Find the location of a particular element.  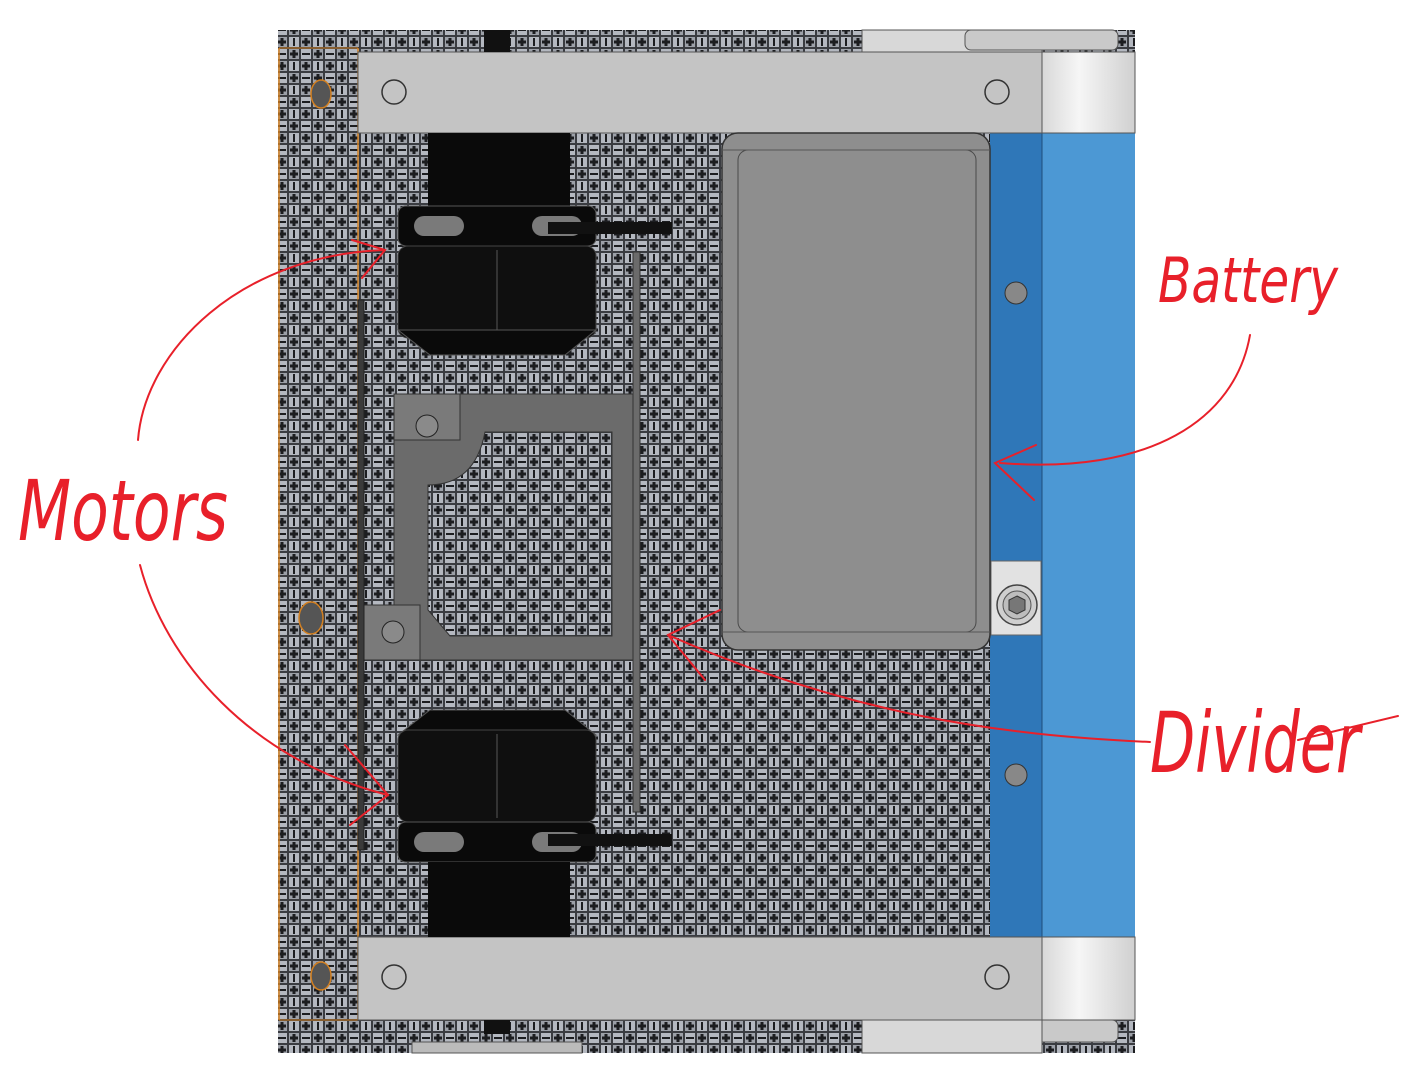

battery-pack is located at coordinates (856, 391).